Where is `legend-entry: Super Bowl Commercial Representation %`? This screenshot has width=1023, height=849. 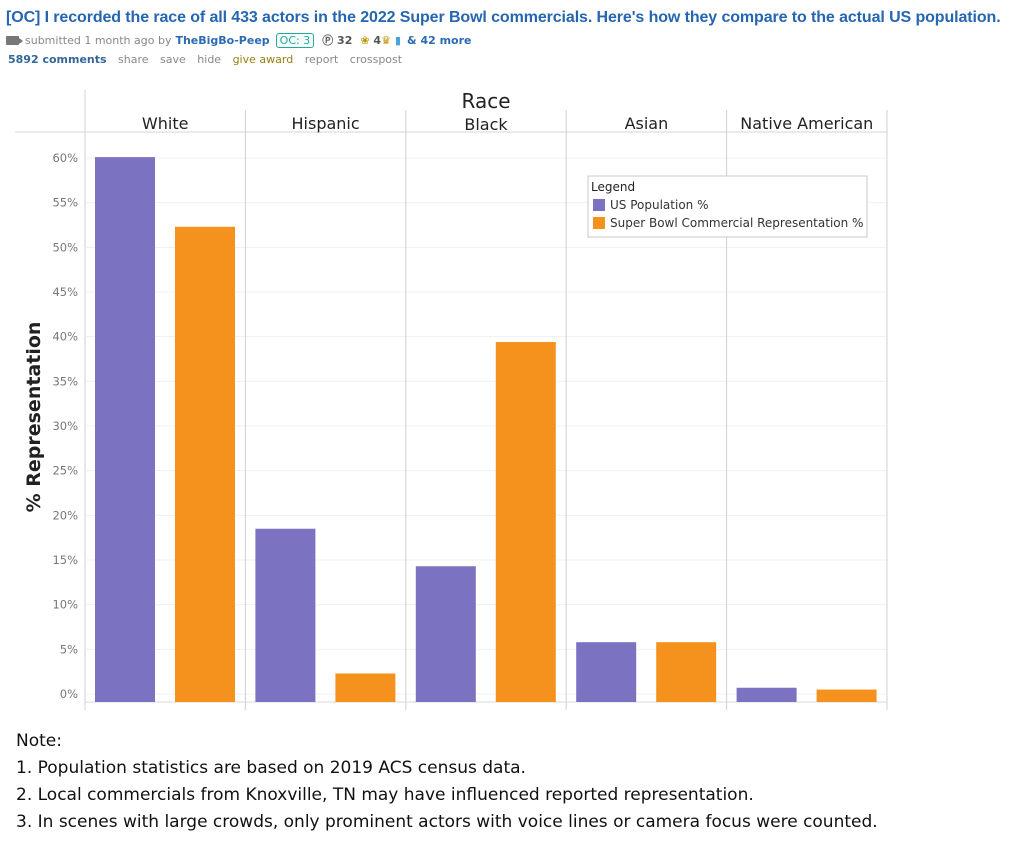 legend-entry: Super Bowl Commercial Representation % is located at coordinates (736, 223).